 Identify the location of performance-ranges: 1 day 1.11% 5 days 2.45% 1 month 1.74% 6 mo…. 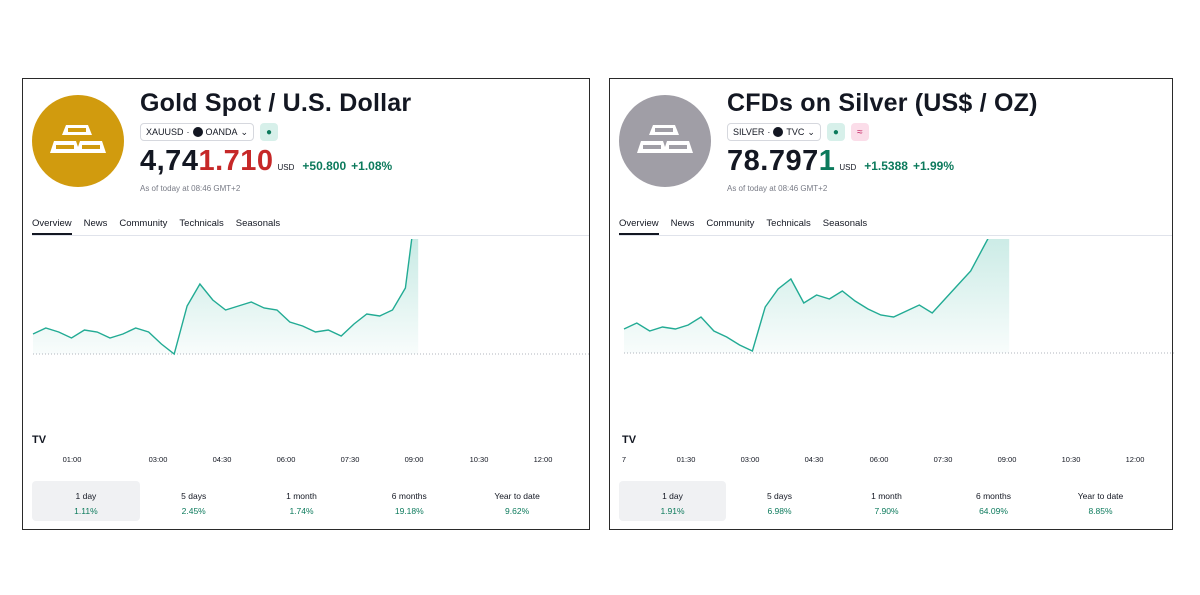
(301, 501).